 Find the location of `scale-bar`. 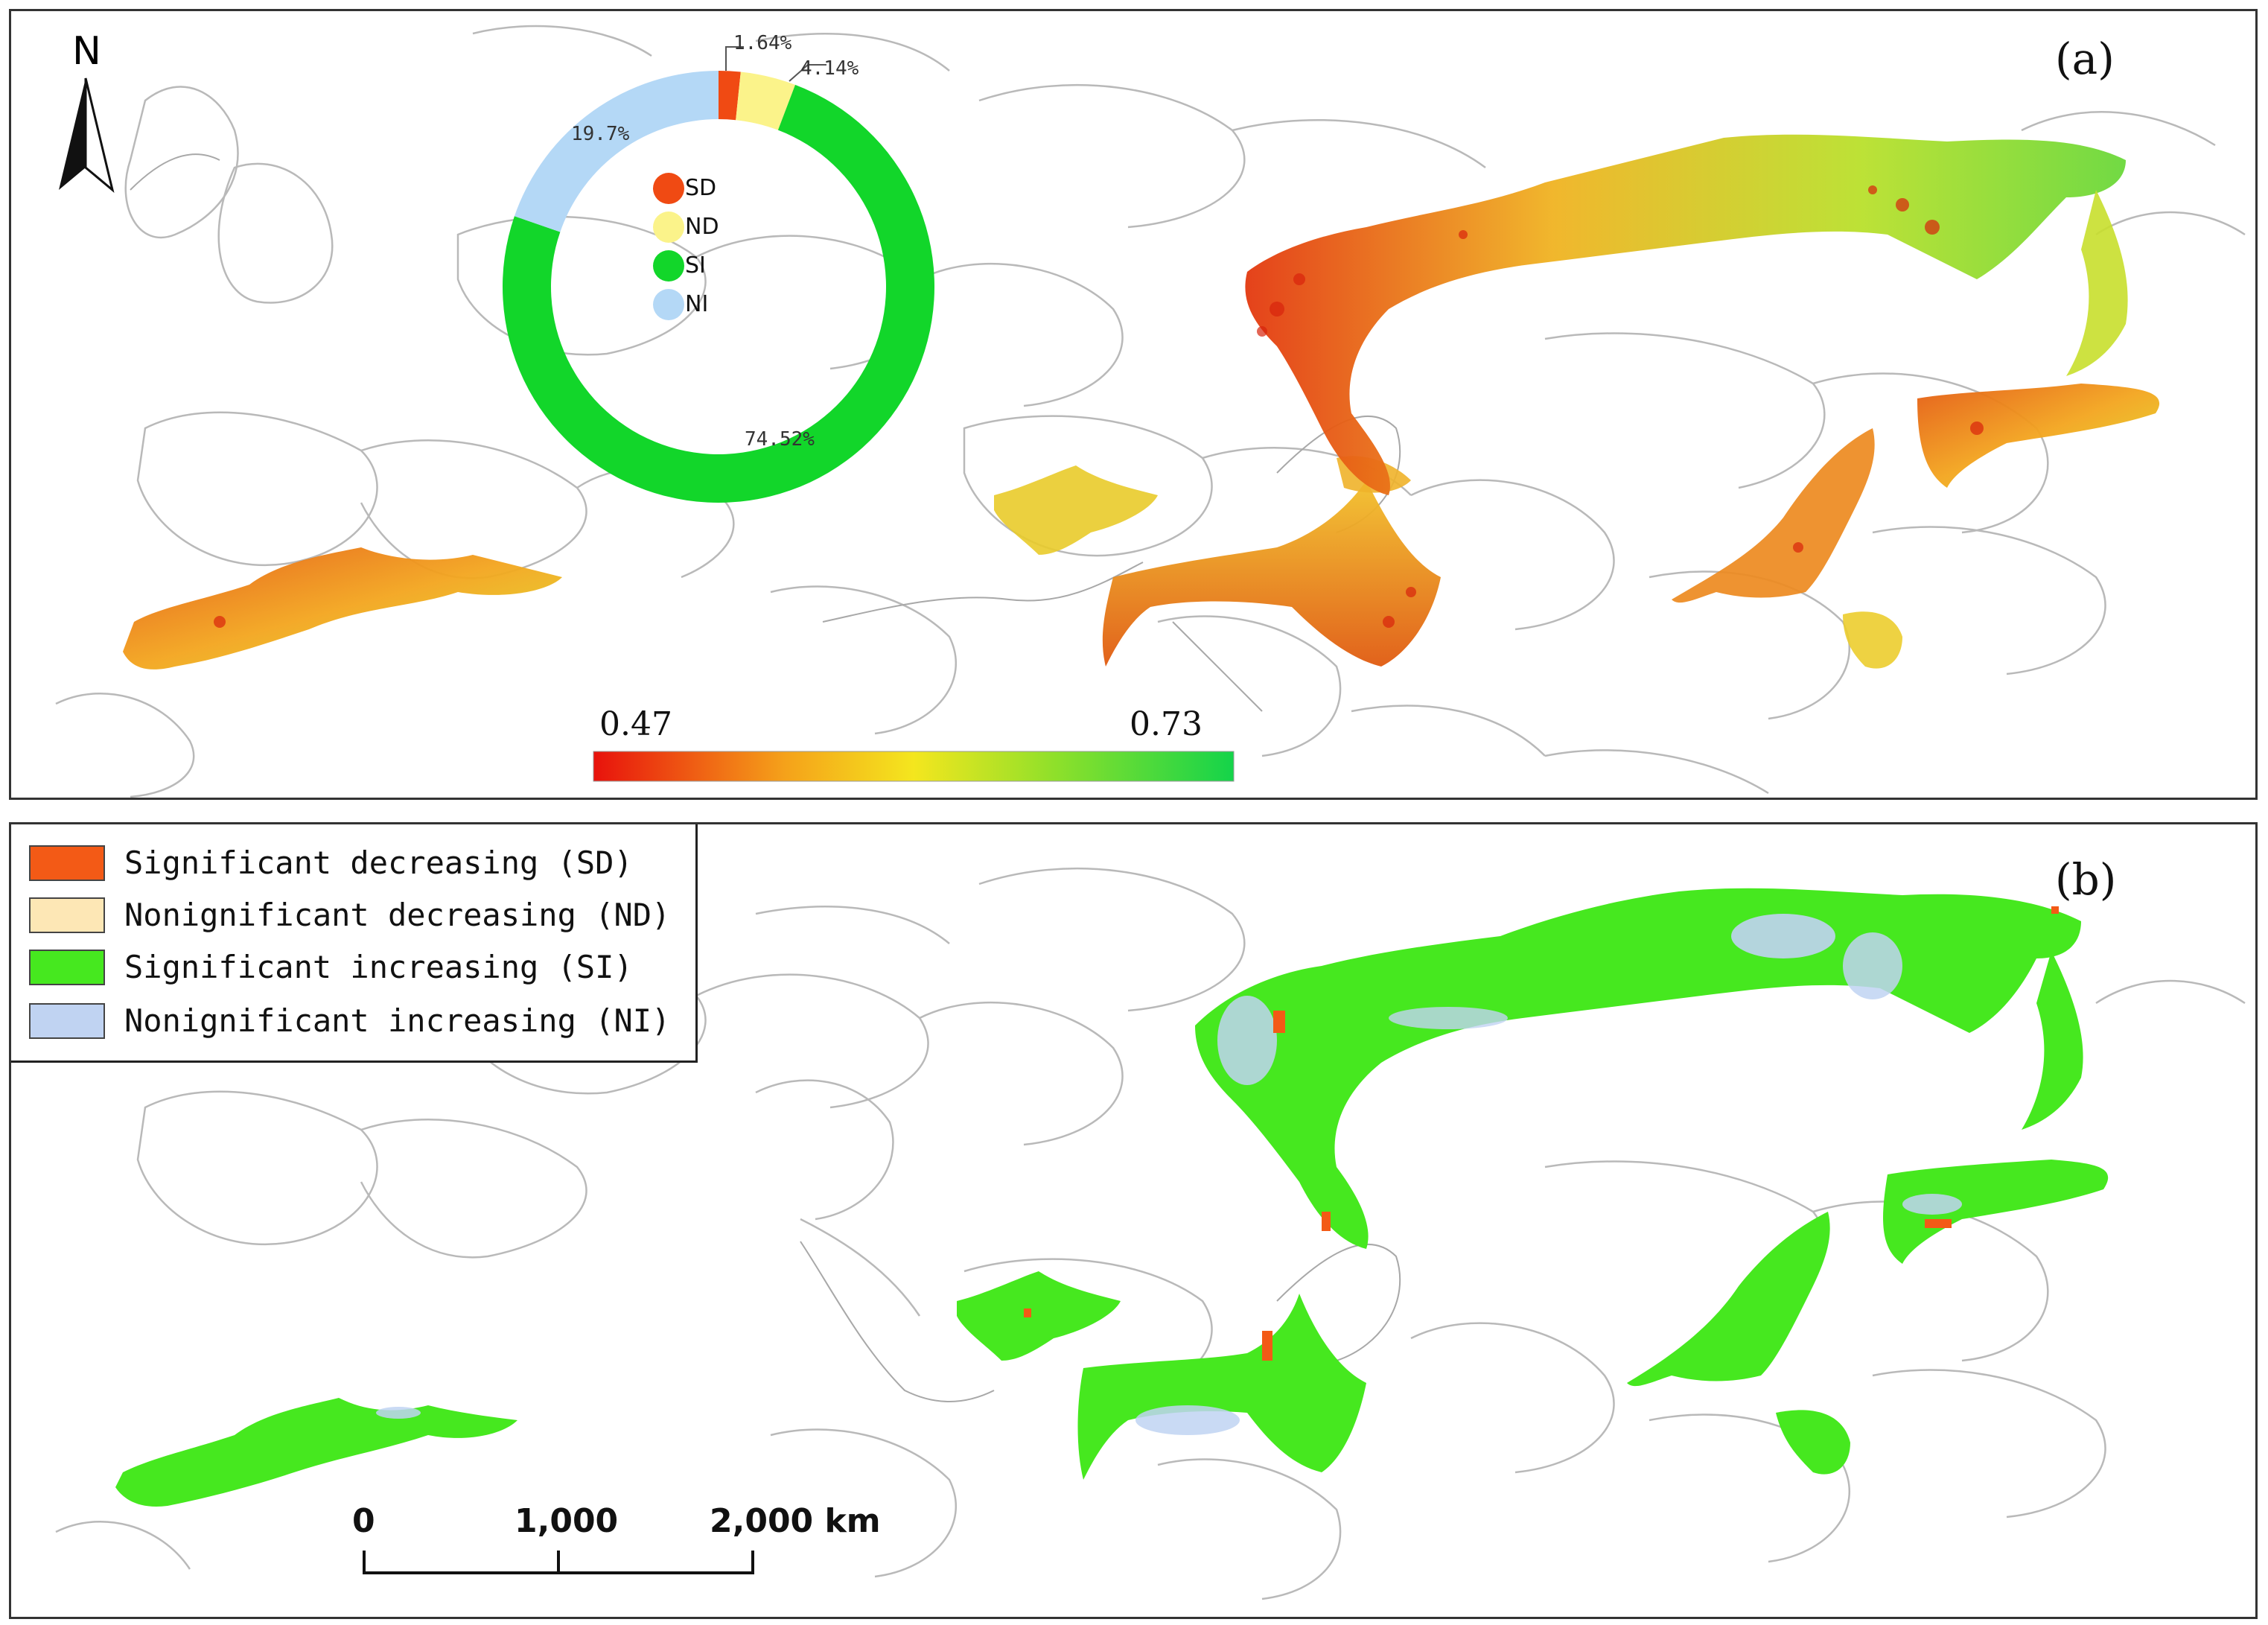

scale-bar is located at coordinates (558, 1562).